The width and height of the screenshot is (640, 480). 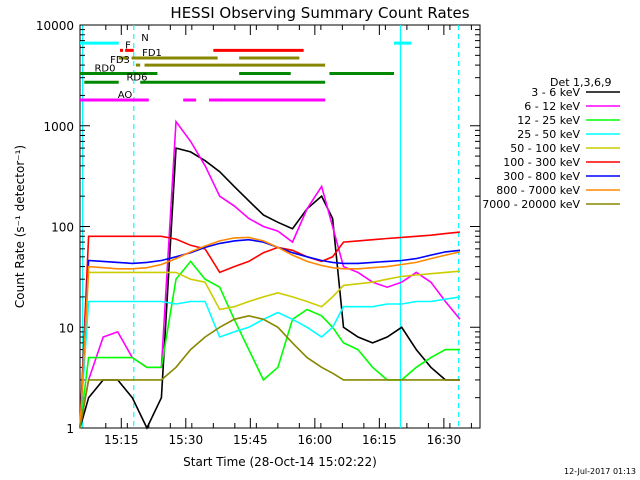 What do you see at coordinates (152, 53) in the screenshot?
I see `status-bar-label: FD1` at bounding box center [152, 53].